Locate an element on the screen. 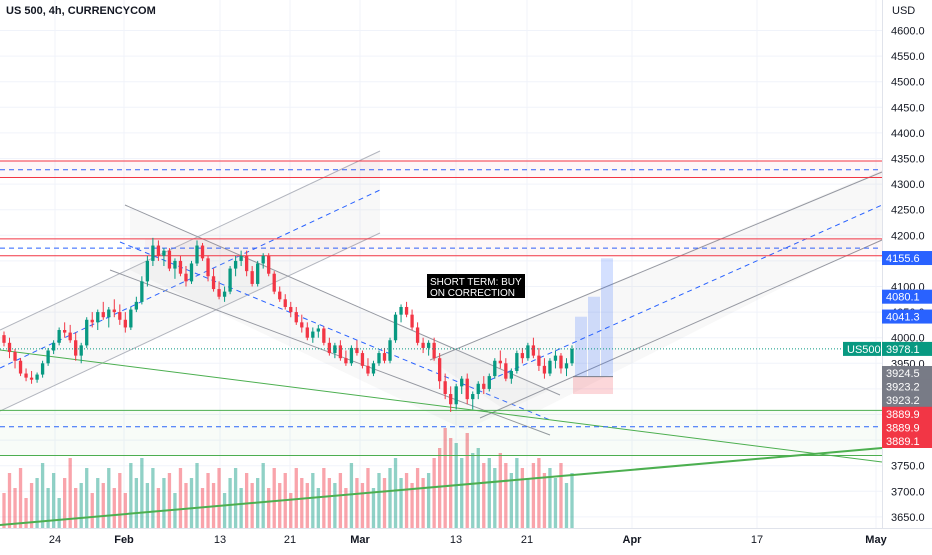 The width and height of the screenshot is (932, 555). currency-label: USD is located at coordinates (904, 11).